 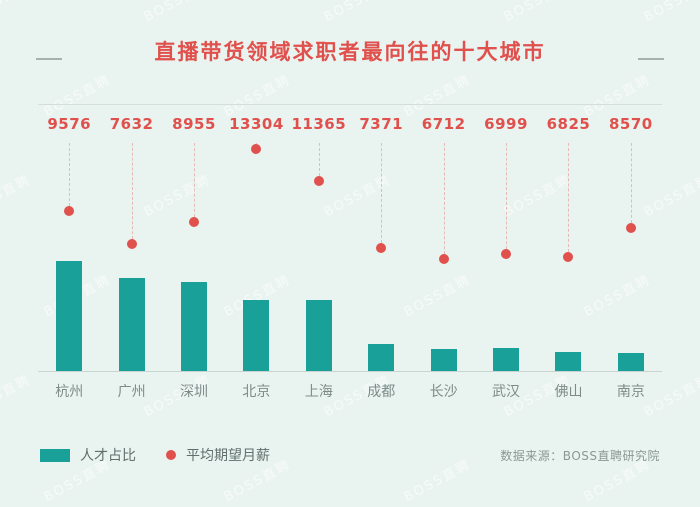 What do you see at coordinates (651, 59) in the screenshot?
I see `right-edge-dash` at bounding box center [651, 59].